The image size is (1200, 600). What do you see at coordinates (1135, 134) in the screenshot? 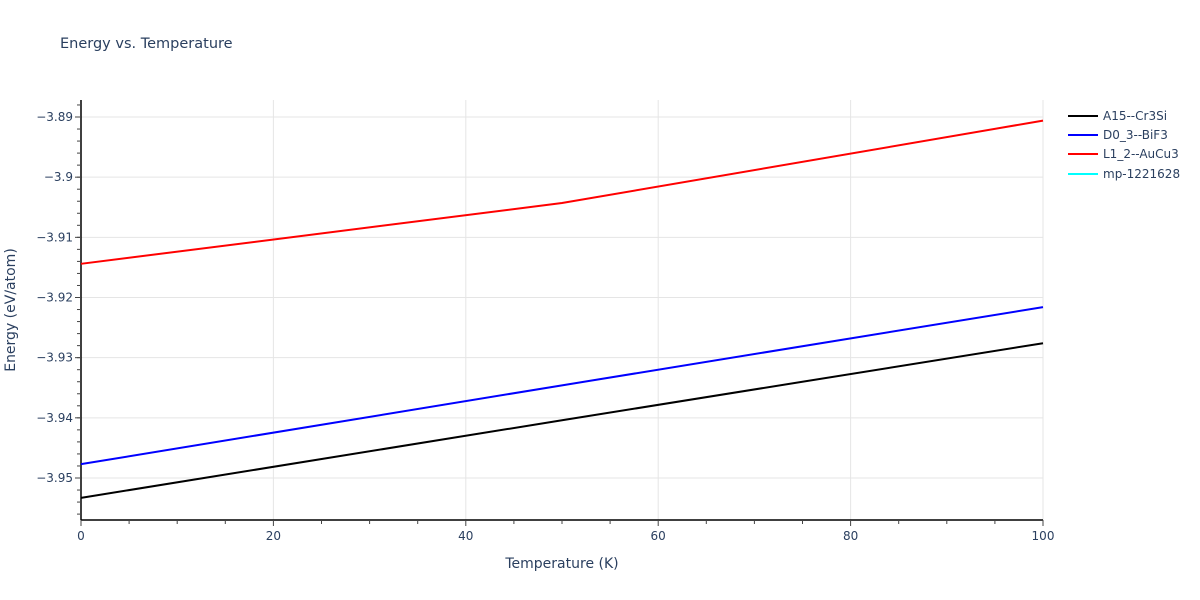
I see `legend-label: D0_3--BiF3` at bounding box center [1135, 134].